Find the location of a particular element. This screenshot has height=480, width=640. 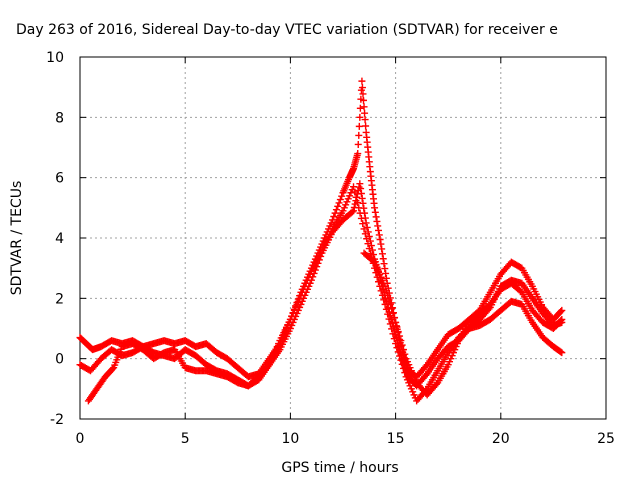

x-tick-label: 15 is located at coordinates (396, 439).